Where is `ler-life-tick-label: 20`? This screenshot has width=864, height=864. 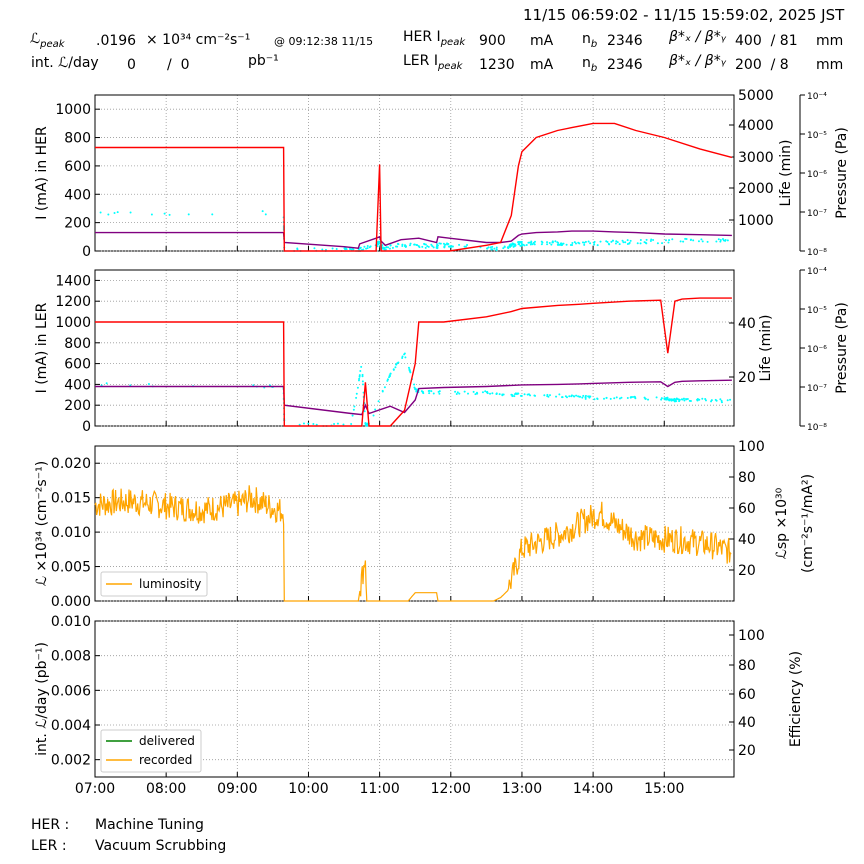 ler-life-tick-label: 20 is located at coordinates (747, 378).